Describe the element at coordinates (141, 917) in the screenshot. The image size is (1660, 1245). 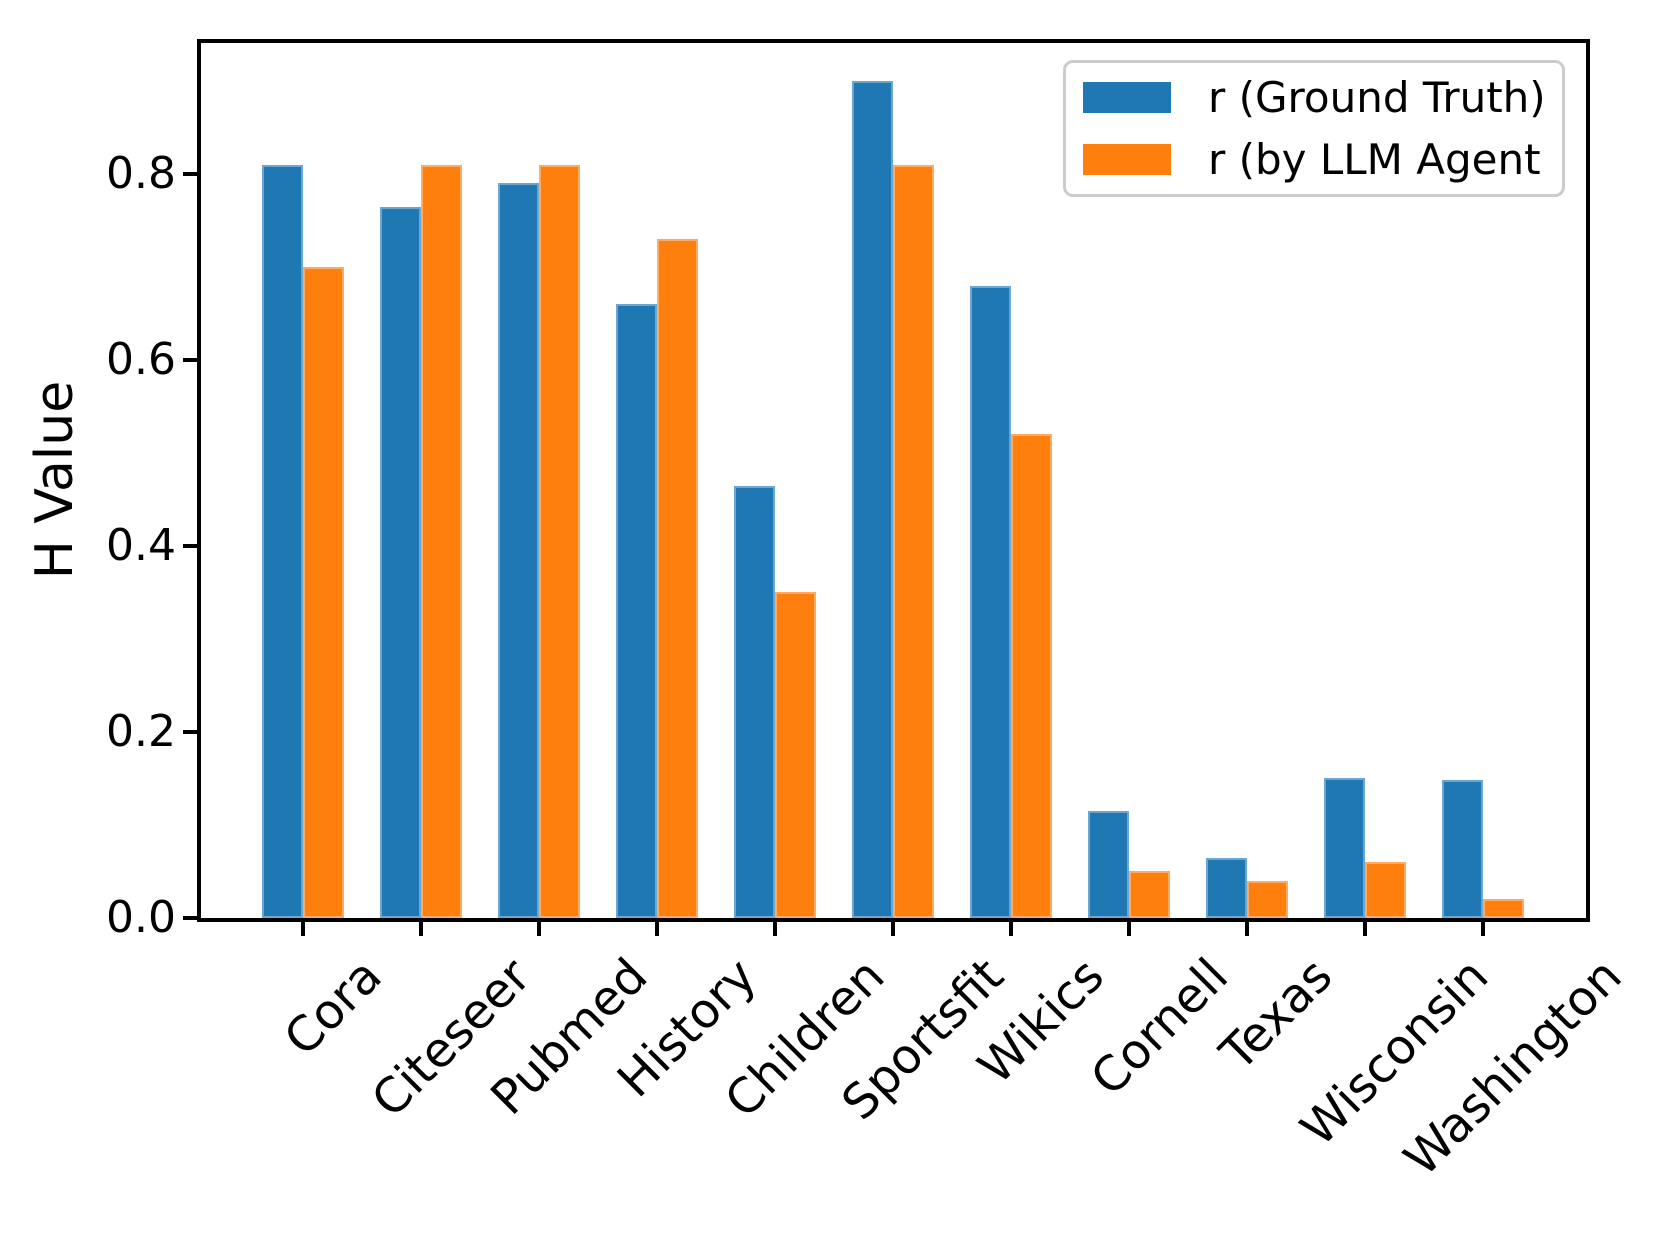
I see `y-tick-label: 0.0` at that location.